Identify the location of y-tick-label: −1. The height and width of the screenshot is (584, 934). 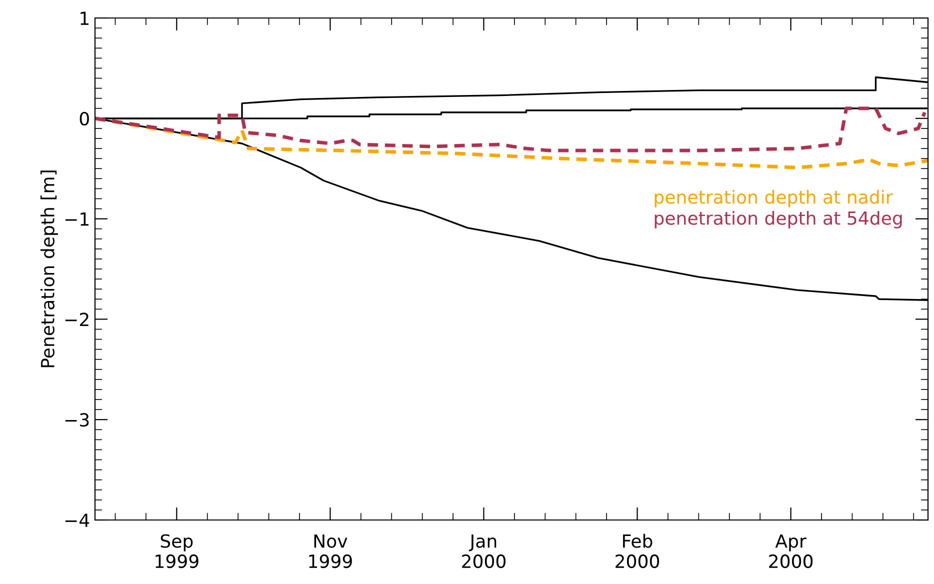
(76, 219).